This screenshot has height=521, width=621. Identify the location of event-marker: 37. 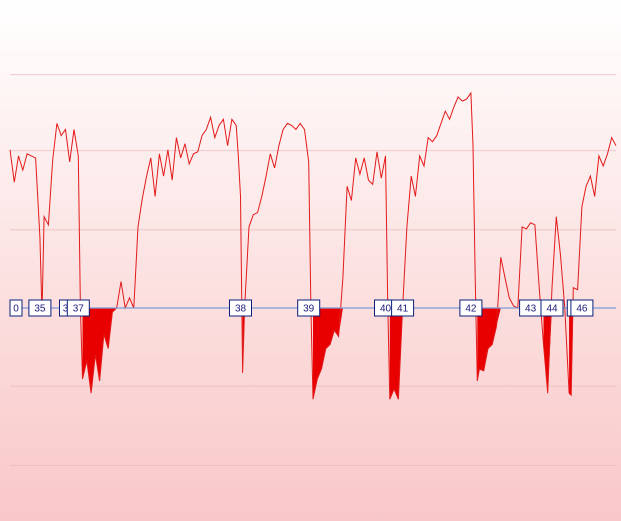
(78, 308).